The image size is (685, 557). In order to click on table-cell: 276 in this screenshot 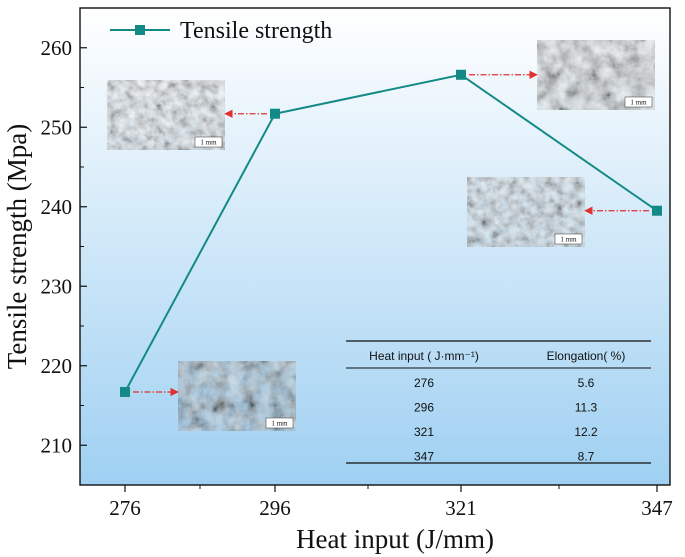, I will do `click(424, 383)`.